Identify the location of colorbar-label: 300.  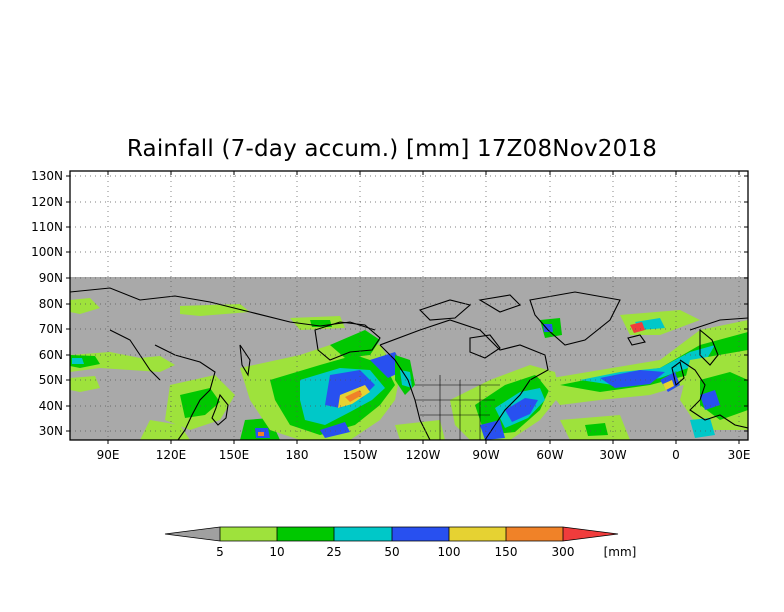
(563, 552).